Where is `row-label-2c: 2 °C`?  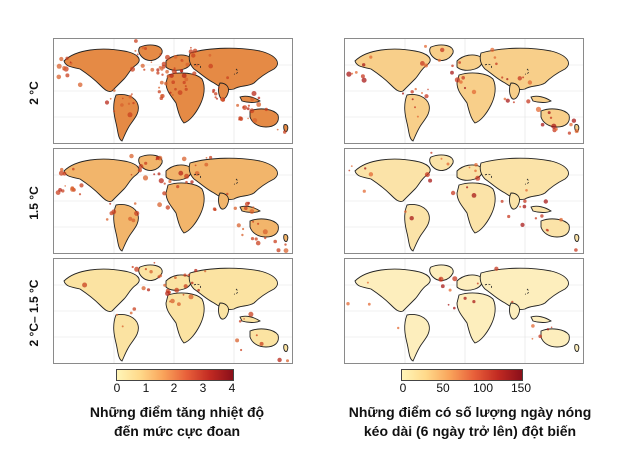 row-label-2c: 2 °C is located at coordinates (34, 93).